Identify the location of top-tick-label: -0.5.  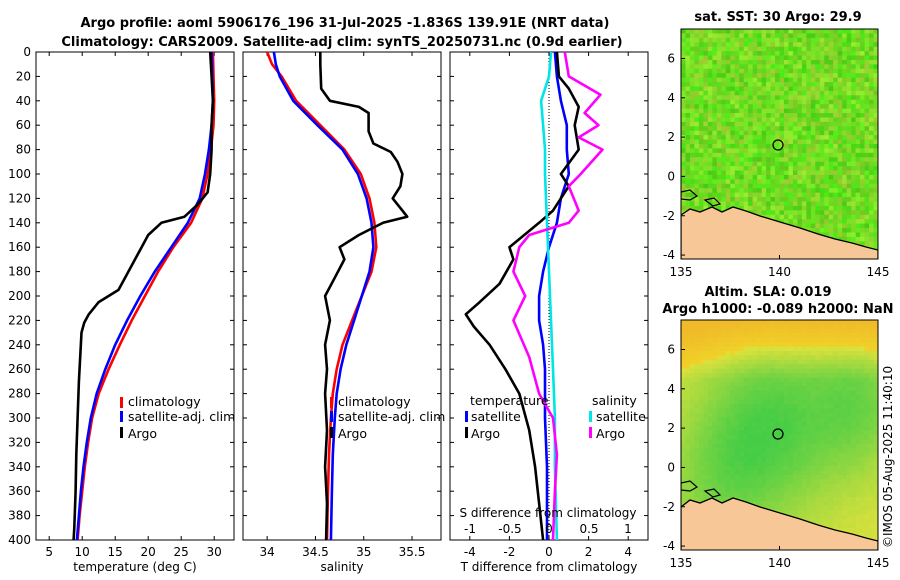
(509, 529).